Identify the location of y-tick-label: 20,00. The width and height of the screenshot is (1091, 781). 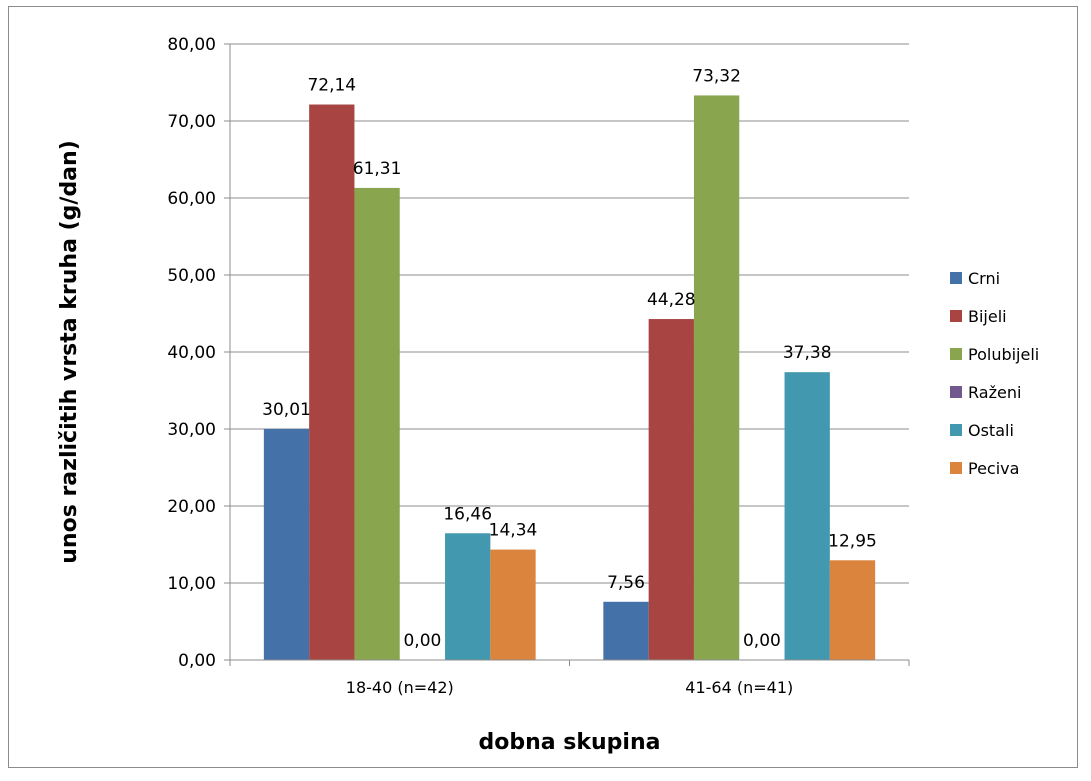
(191, 507).